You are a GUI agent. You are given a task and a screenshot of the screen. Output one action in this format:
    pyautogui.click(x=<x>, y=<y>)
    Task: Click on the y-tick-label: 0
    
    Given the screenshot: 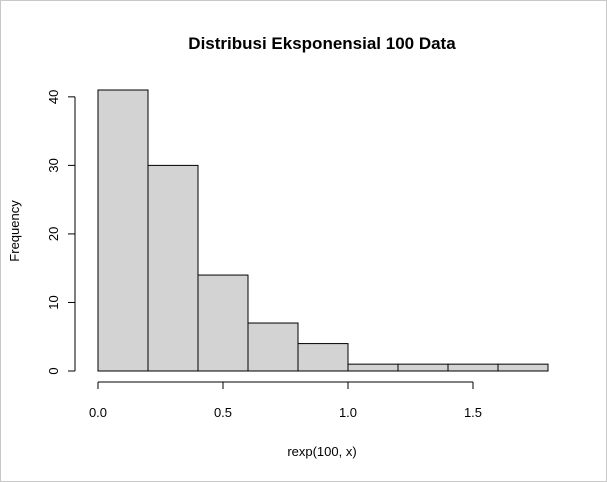 What is the action you would take?
    pyautogui.click(x=53, y=370)
    